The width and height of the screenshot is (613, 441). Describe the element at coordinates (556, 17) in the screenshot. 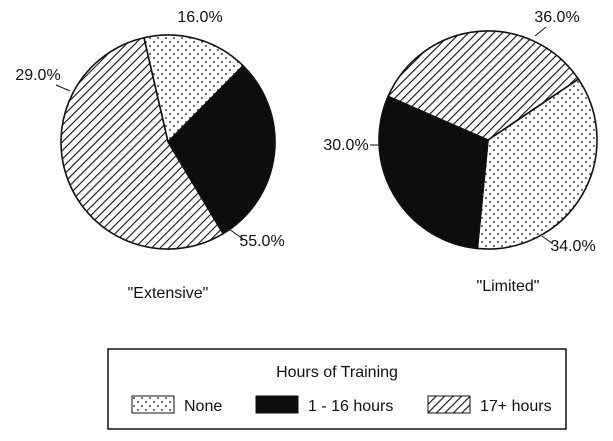

I see `pie-limited-label-none: 36.0%` at that location.